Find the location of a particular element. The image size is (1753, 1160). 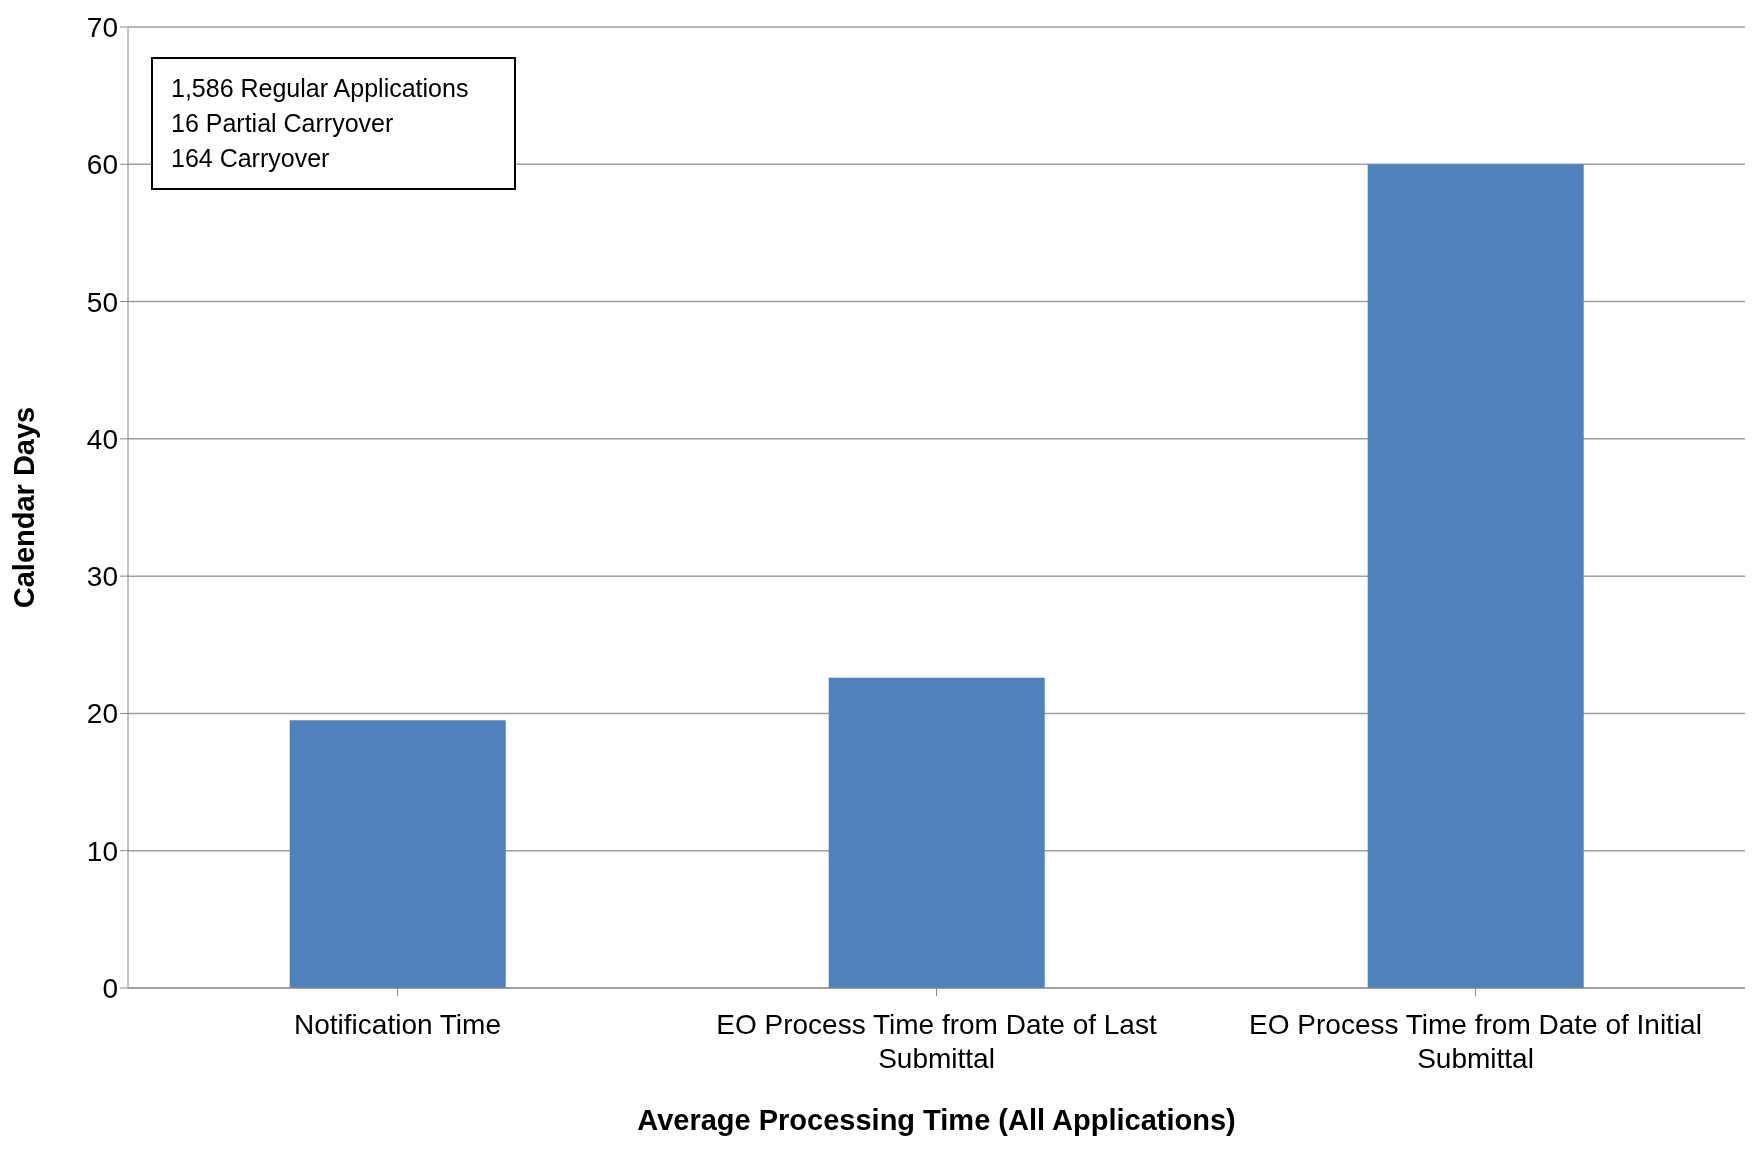

x-tick-label: EO Process Time from Date of Initial Submittal is located at coordinates (1475, 1041).